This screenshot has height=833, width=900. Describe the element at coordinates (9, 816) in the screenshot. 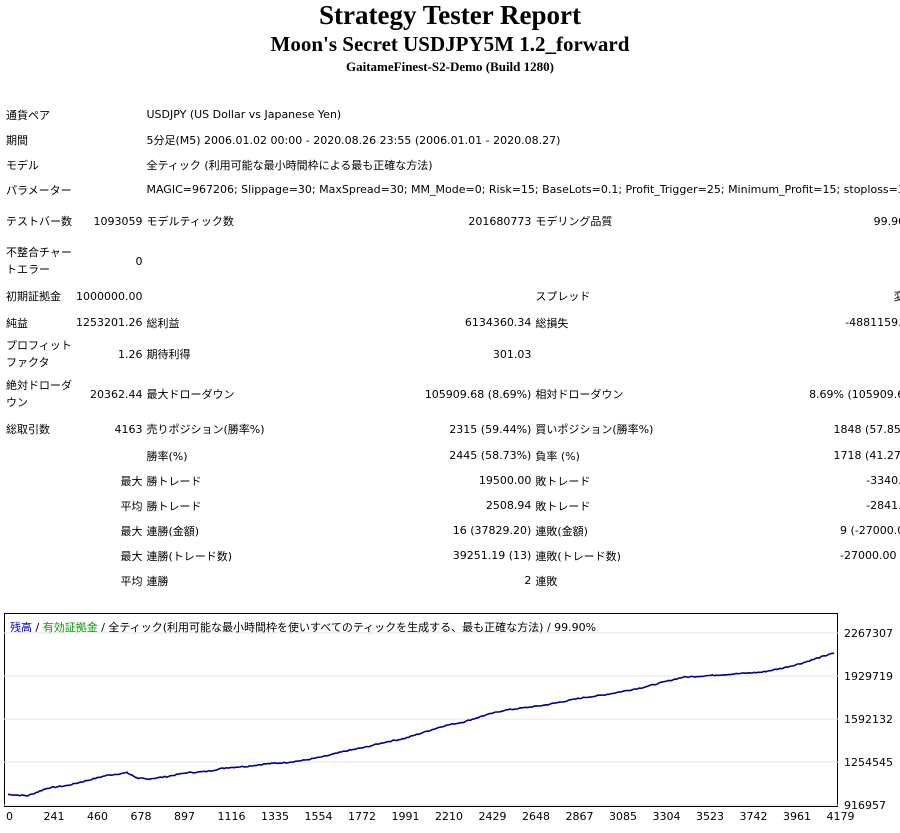

I see `x-tick-label-0: 0` at that location.